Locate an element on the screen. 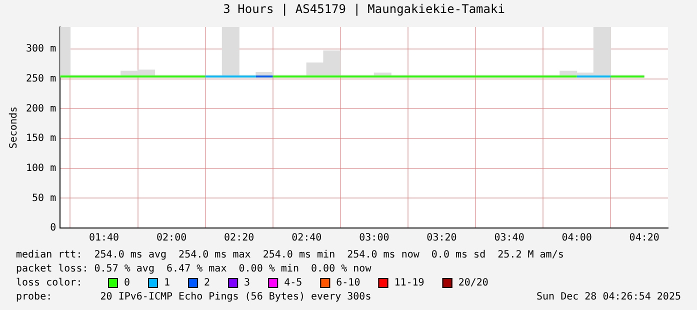 The width and height of the screenshot is (697, 310). text: median rtt: 254.0 ms avg 254.0 ms max 254.0 ms min 254.0 ms now 0.0 ms sd 25.2 M am/s is located at coordinates (290, 255).